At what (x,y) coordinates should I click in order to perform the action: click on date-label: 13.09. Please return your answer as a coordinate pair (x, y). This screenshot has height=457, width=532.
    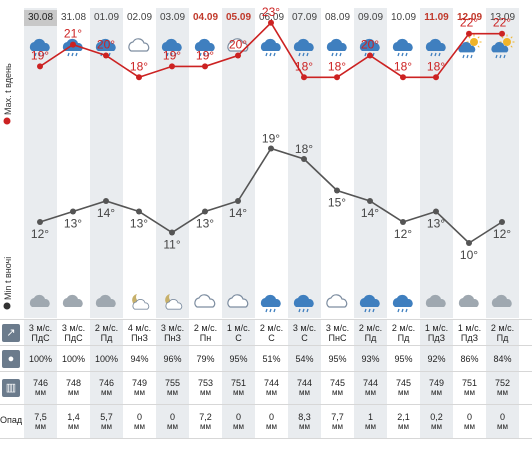
    Looking at the image, I should click on (502, 17).